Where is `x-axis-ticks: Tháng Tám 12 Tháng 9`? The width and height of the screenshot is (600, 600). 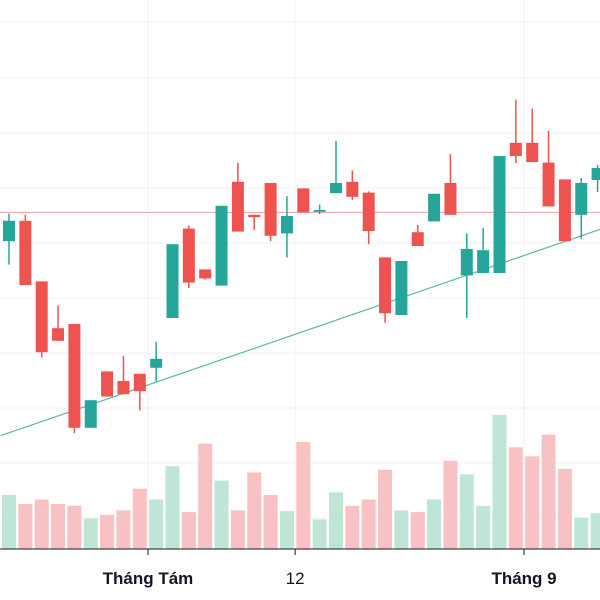 x-axis-ticks: Tháng Tám 12 Tháng 9 is located at coordinates (330, 568).